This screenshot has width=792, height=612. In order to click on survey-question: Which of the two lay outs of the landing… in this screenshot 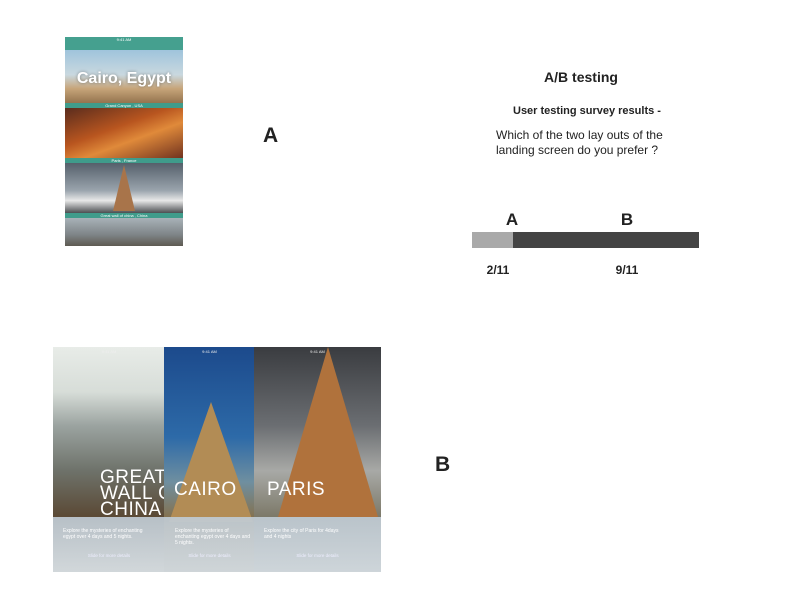, I will do `click(579, 142)`.